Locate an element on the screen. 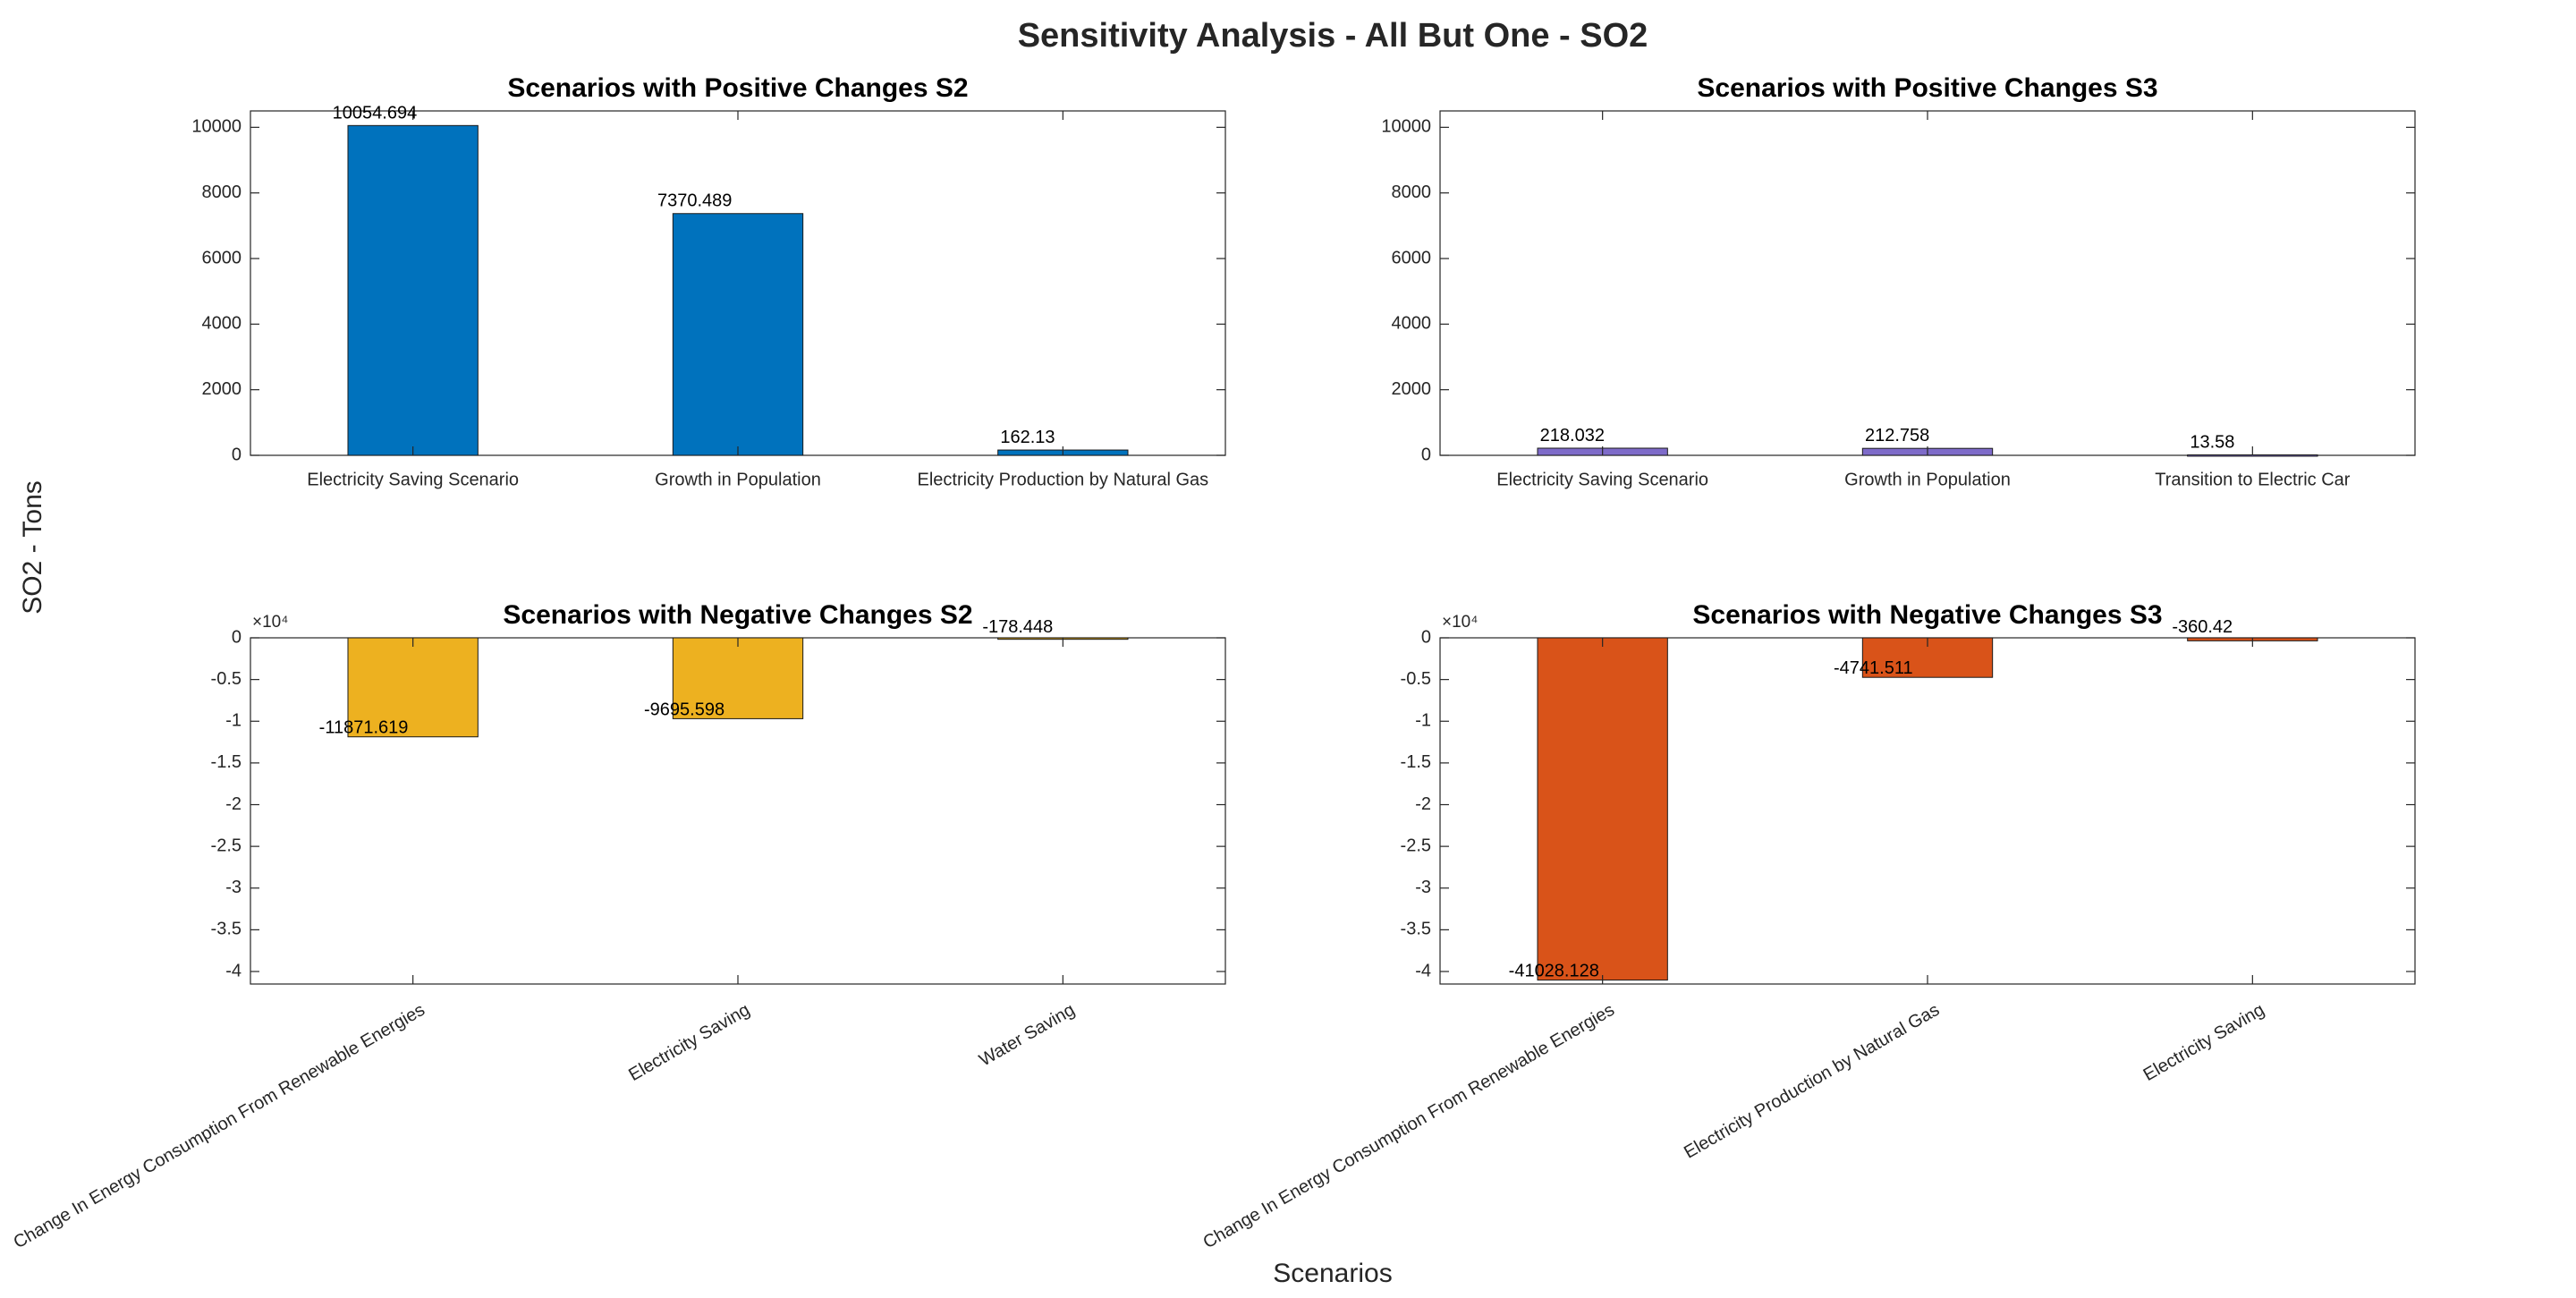 This screenshot has width=2576, height=1298. y-tick-label-positive-s2: 4000 is located at coordinates (222, 324).